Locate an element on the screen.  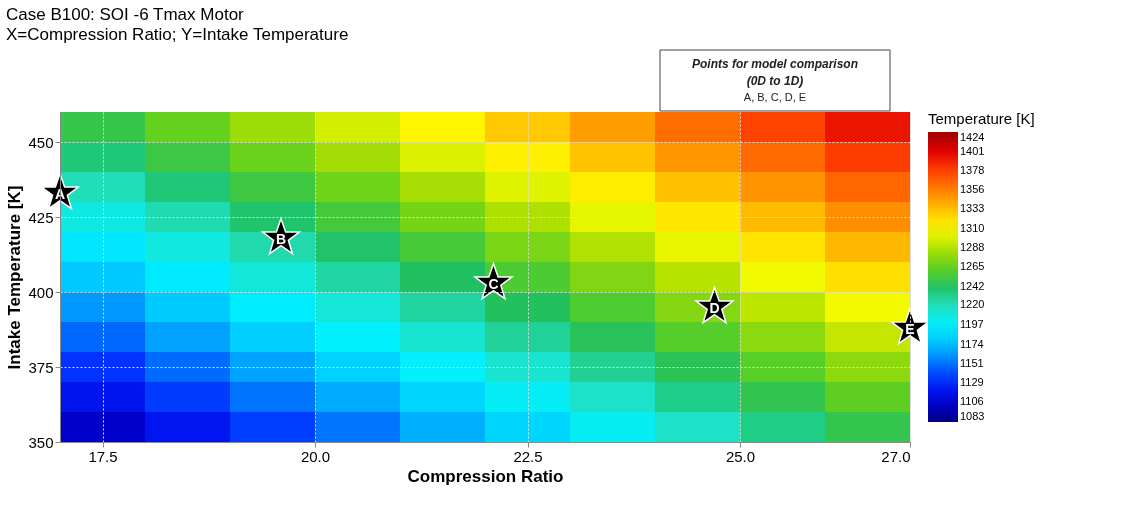
x-tick-label: 27.0 is located at coordinates (896, 456).